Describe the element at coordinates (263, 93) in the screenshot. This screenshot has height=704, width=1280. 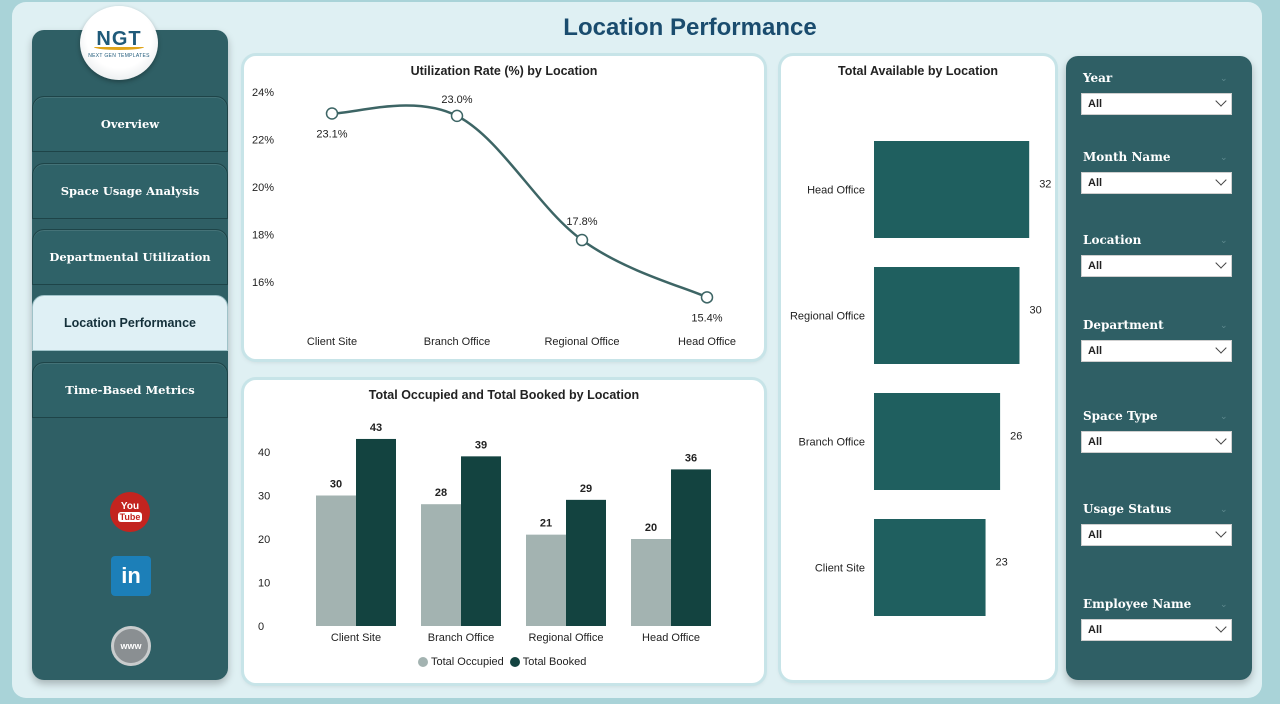
I see `y-tick-label: 24%` at that location.